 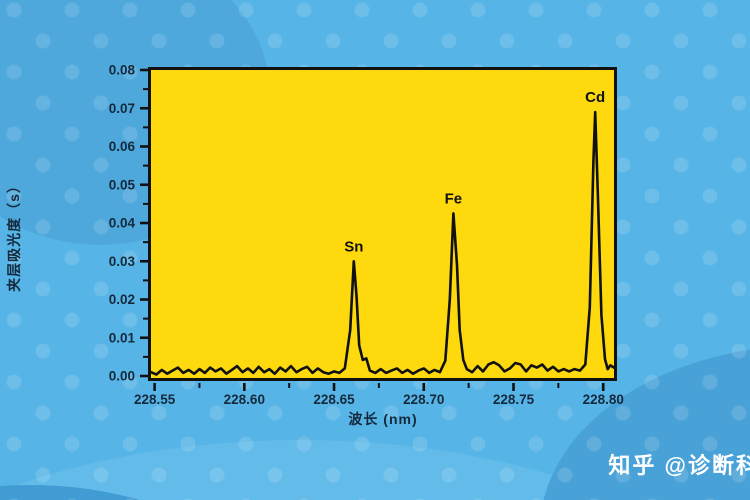 I want to click on peak-label-Cd: Cd, so click(x=595, y=97).